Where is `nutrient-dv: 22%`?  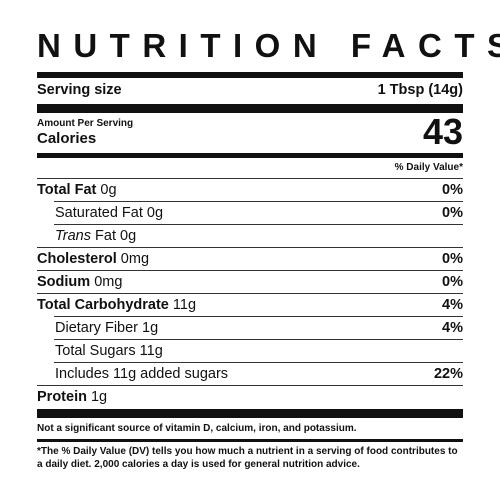 nutrient-dv: 22% is located at coordinates (448, 374).